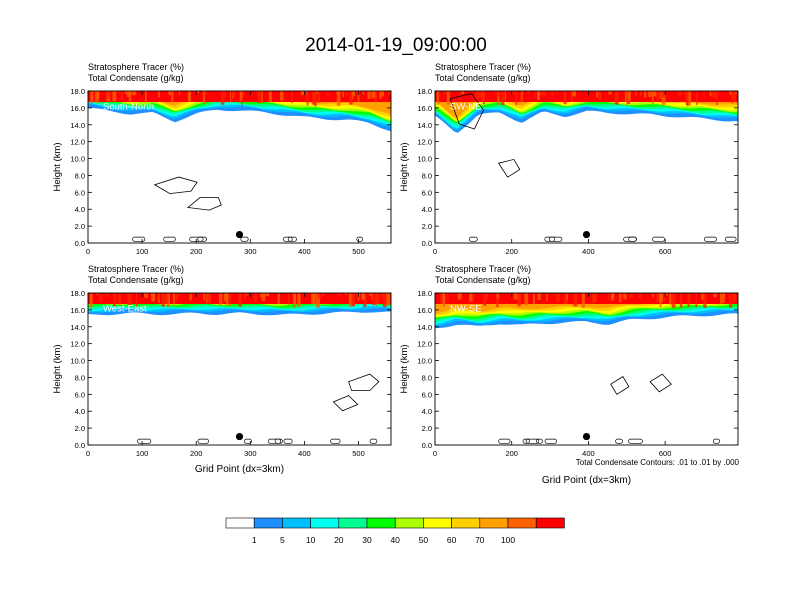  Describe the element at coordinates (466, 107) in the screenshot. I see `panel-label: SW-NE` at that location.